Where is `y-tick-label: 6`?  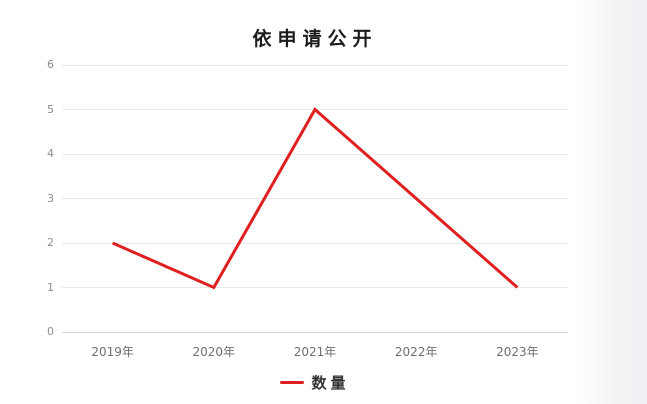
y-tick-label: 6 is located at coordinates (50, 64).